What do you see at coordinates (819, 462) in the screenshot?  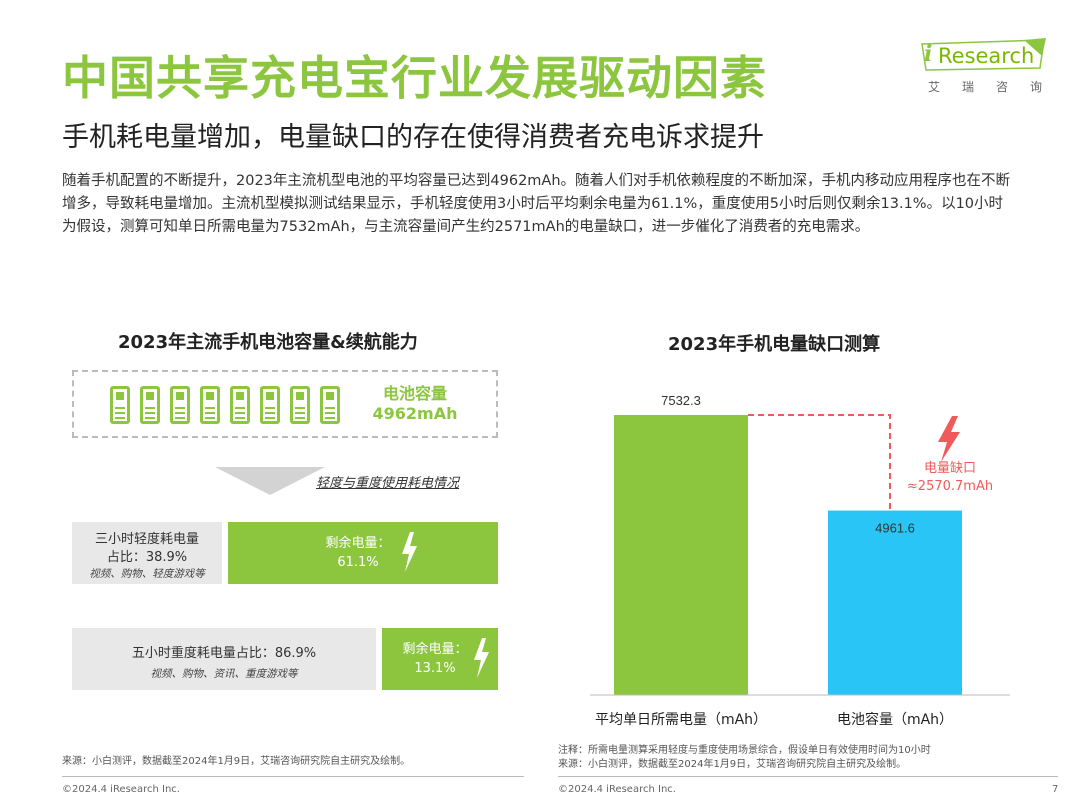 I see `gap-dashed-line` at bounding box center [819, 462].